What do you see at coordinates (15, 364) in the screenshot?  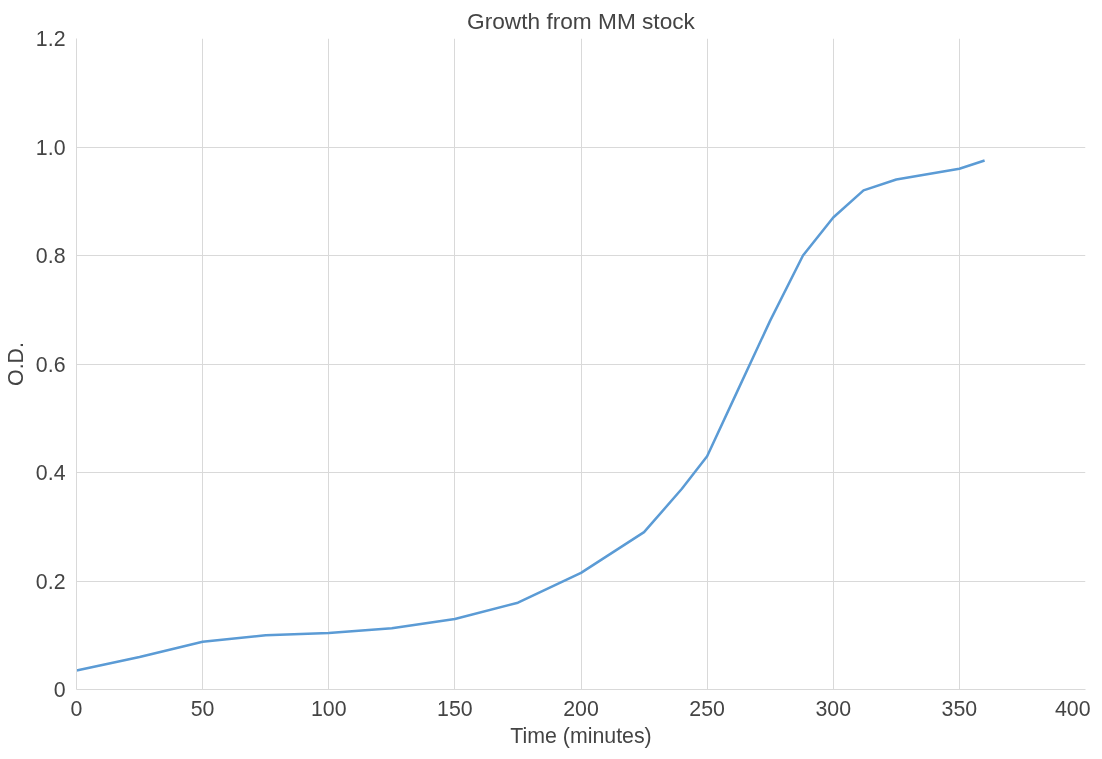 I see `y-axis-title: O.D.` at bounding box center [15, 364].